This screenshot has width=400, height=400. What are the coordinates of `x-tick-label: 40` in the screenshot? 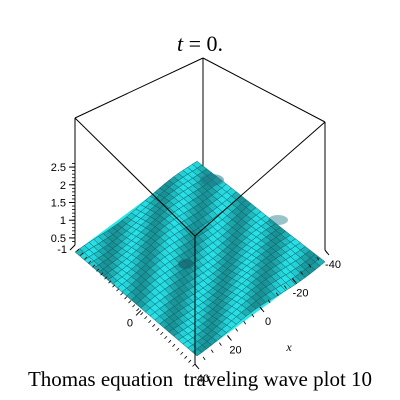 It's located at (203, 379).